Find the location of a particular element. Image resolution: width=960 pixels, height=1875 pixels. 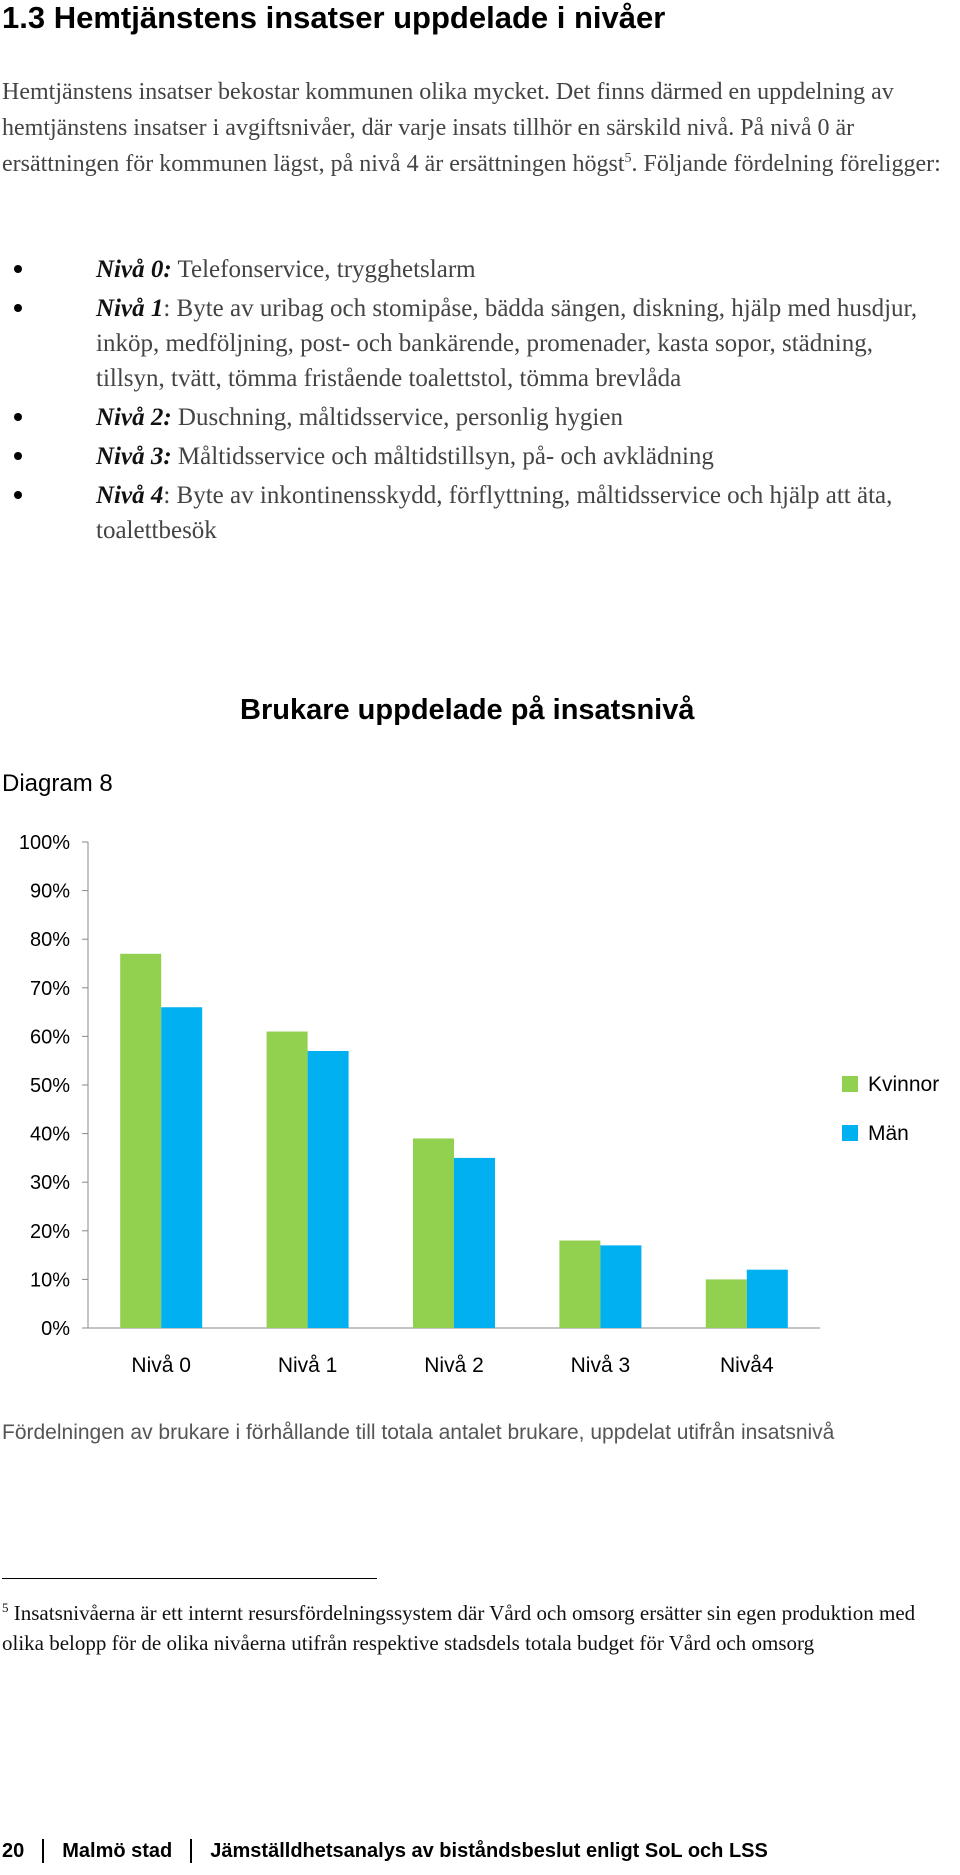

y-tick-label: 90% is located at coordinates (50, 892).